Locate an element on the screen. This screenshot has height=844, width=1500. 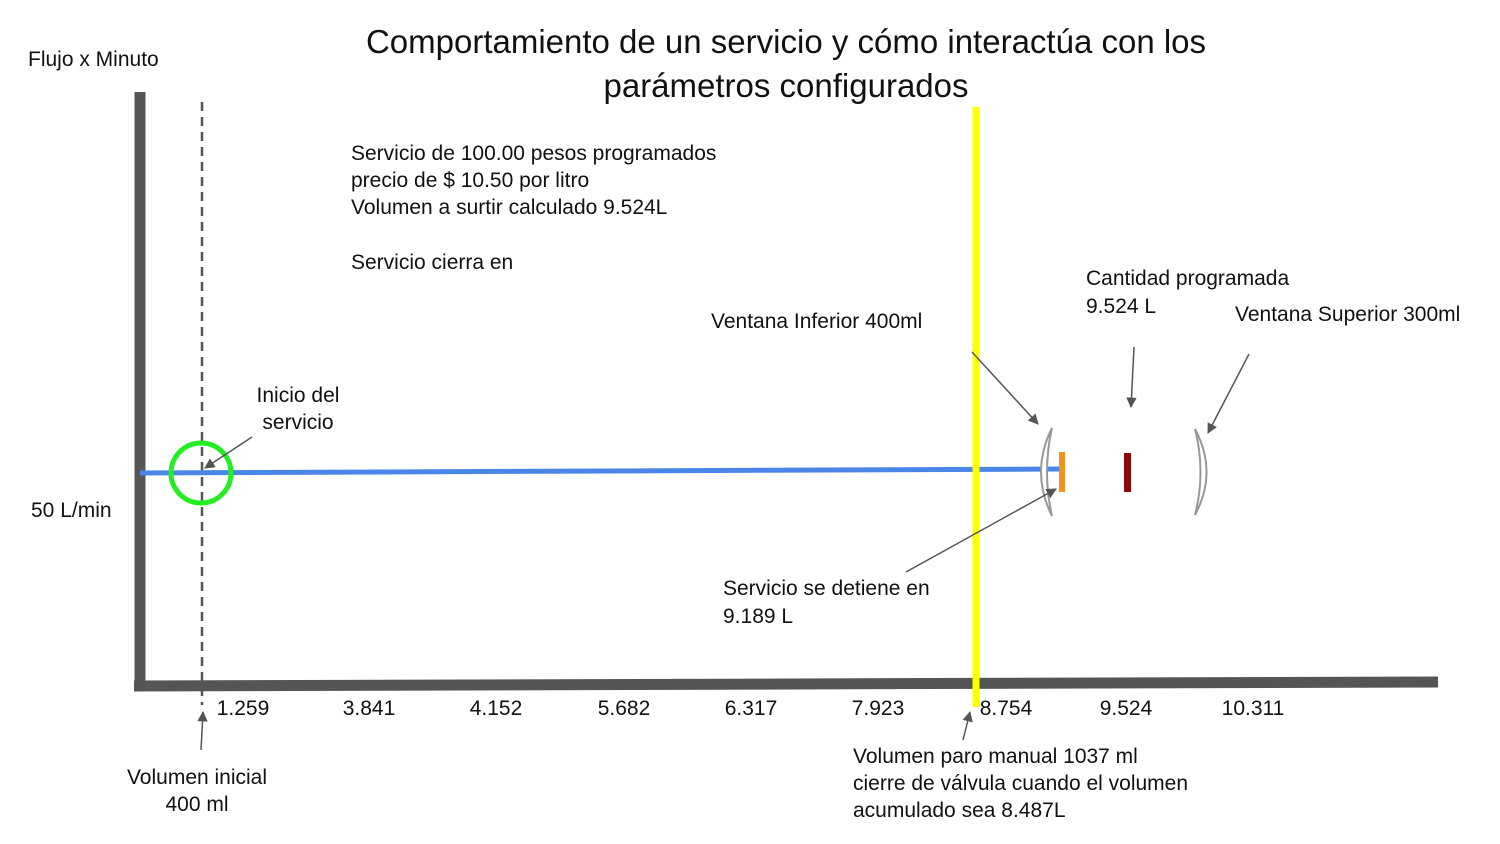
programmed-quantity-value: 9.524 L is located at coordinates (1121, 306).